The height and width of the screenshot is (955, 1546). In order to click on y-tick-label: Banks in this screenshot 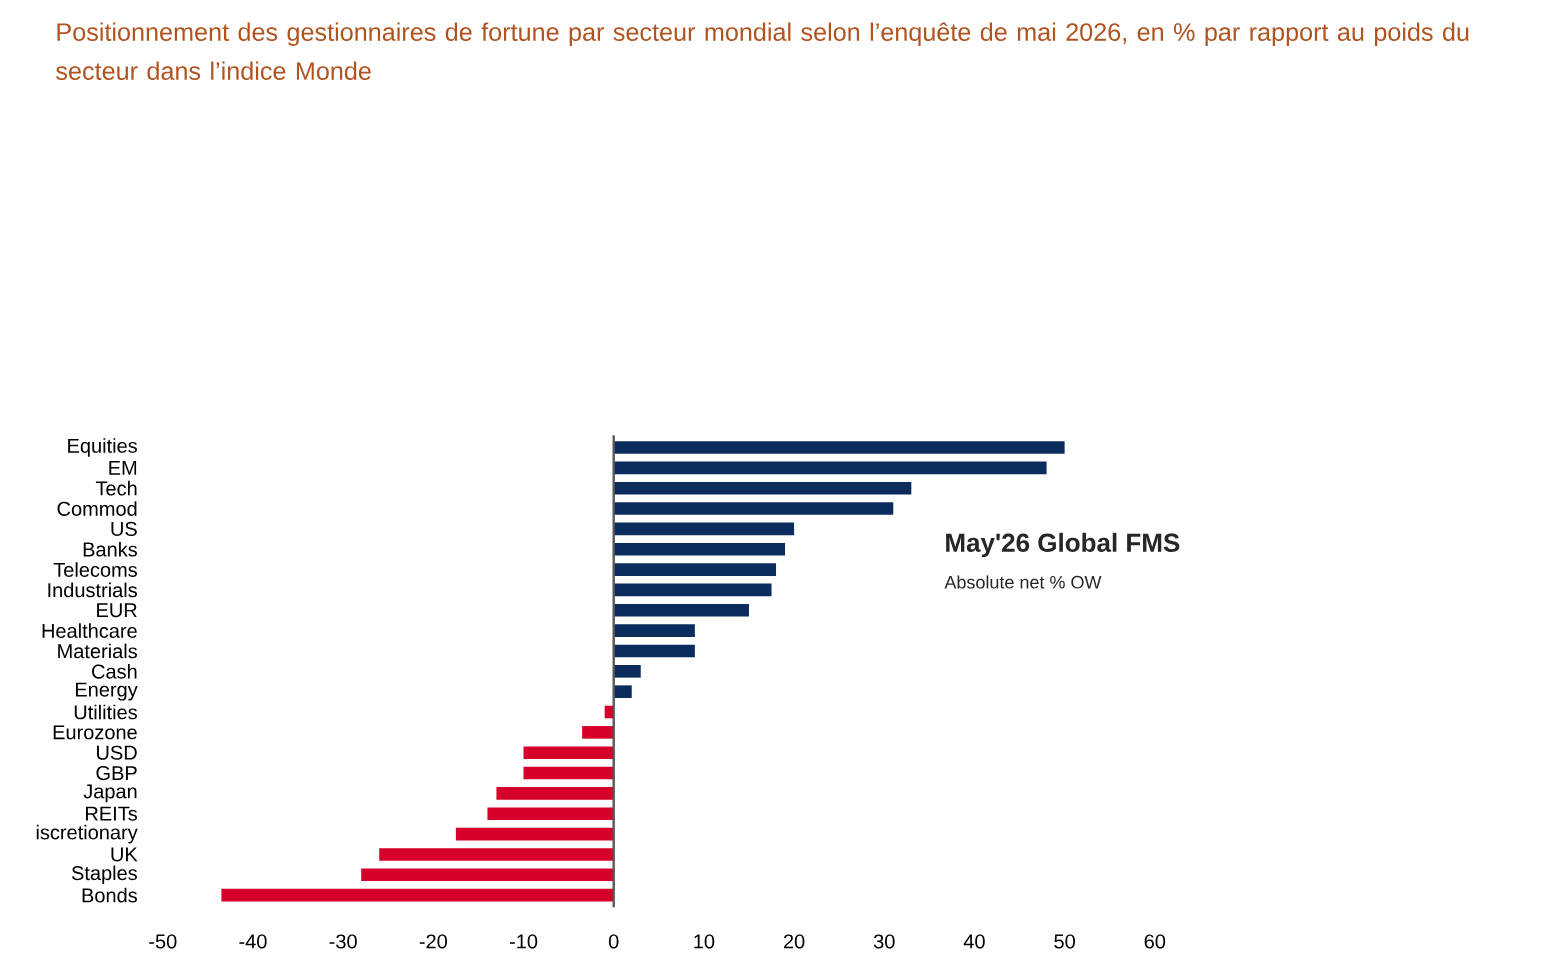, I will do `click(110, 549)`.